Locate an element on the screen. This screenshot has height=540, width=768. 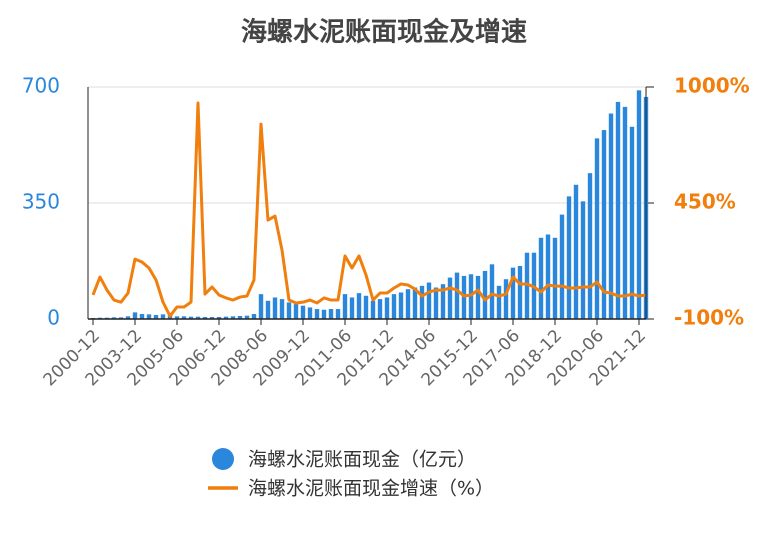
y2-tick-label: 450% is located at coordinates (705, 202).